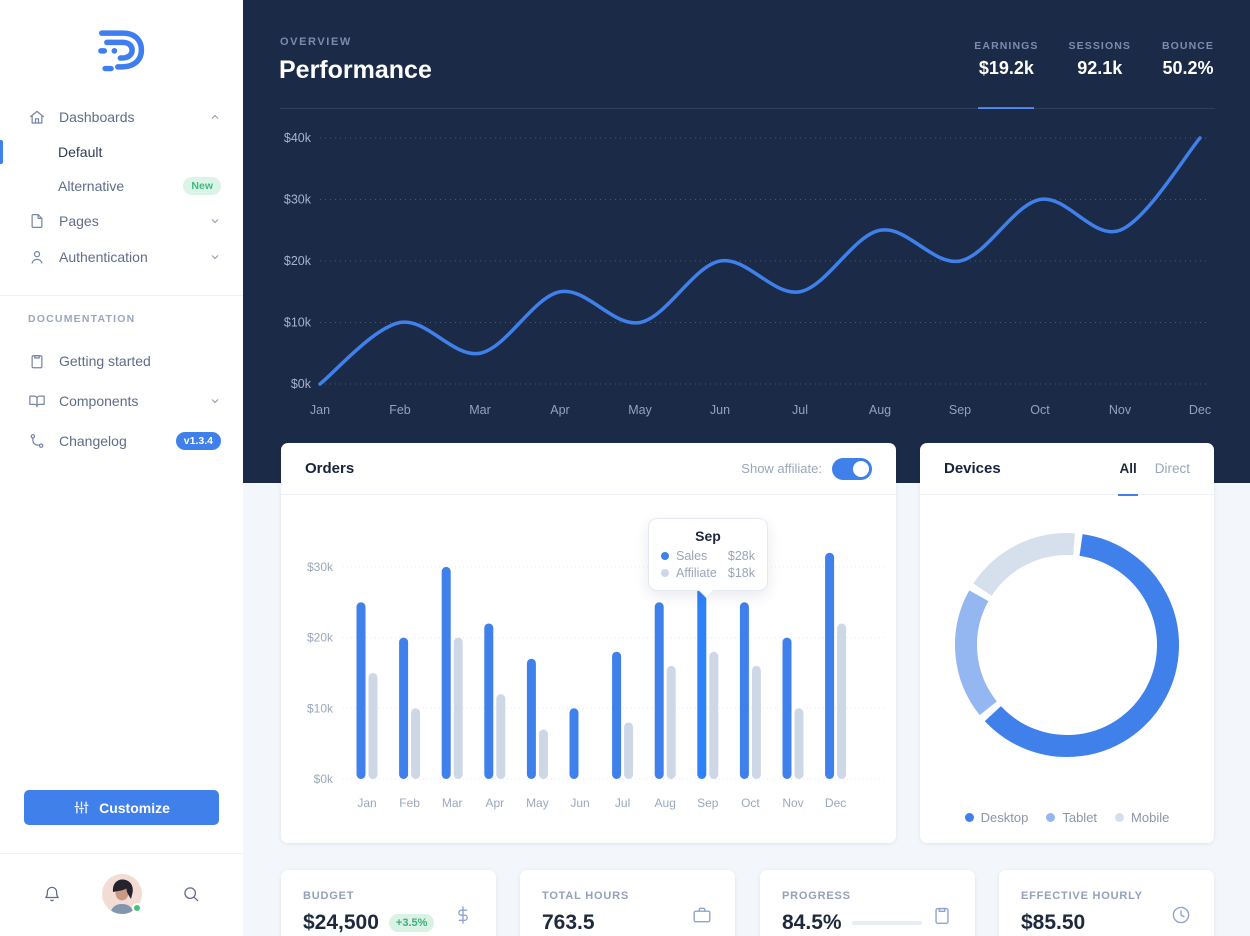 The image size is (1250, 936). What do you see at coordinates (121, 152) in the screenshot?
I see `sidebar-item-default: Default` at bounding box center [121, 152].